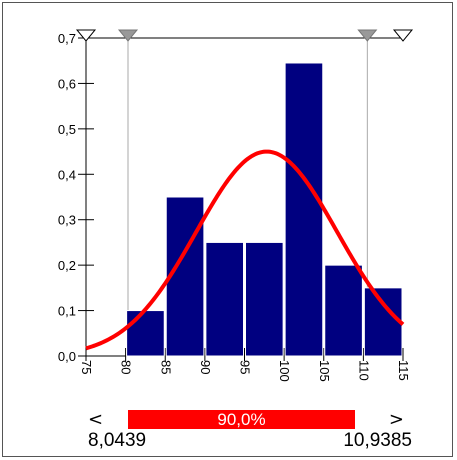  What do you see at coordinates (67, 356) in the screenshot?
I see `y-tick-label: 0,0` at bounding box center [67, 356].